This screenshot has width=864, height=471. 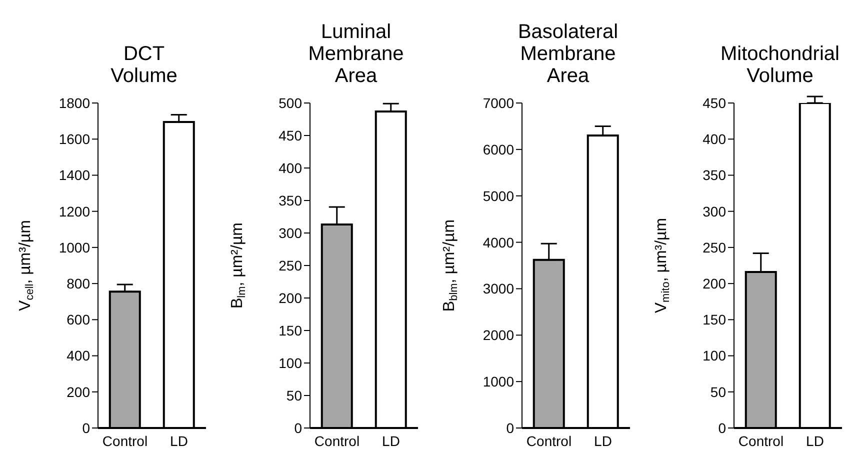 What do you see at coordinates (74, 139) in the screenshot?
I see `y-tick-label: 1600` at bounding box center [74, 139].